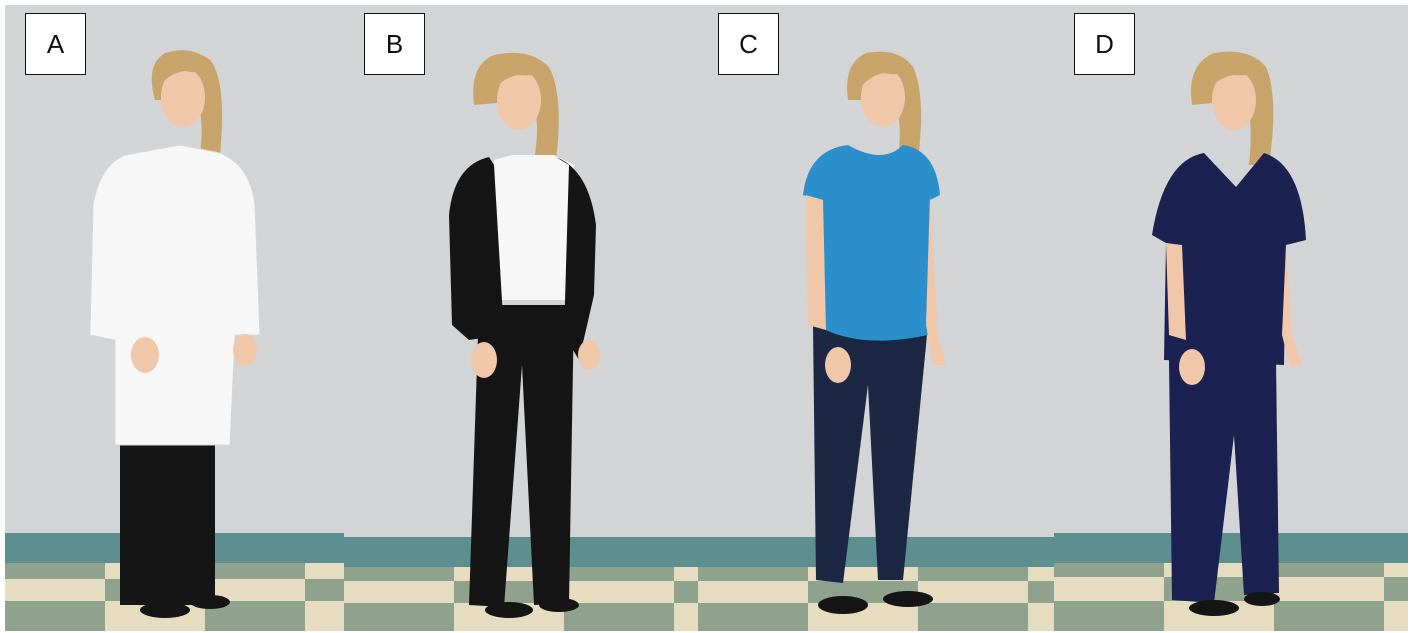 The height and width of the screenshot is (633, 1413). What do you see at coordinates (748, 44) in the screenshot?
I see `panel-label-c: C` at bounding box center [748, 44].